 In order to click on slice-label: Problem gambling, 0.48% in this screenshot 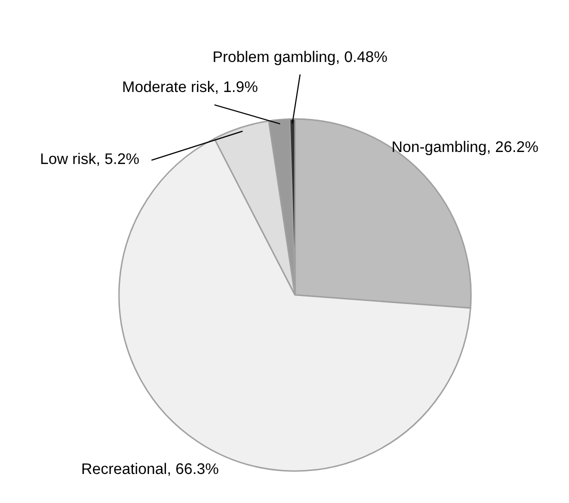, I will do `click(300, 58)`.